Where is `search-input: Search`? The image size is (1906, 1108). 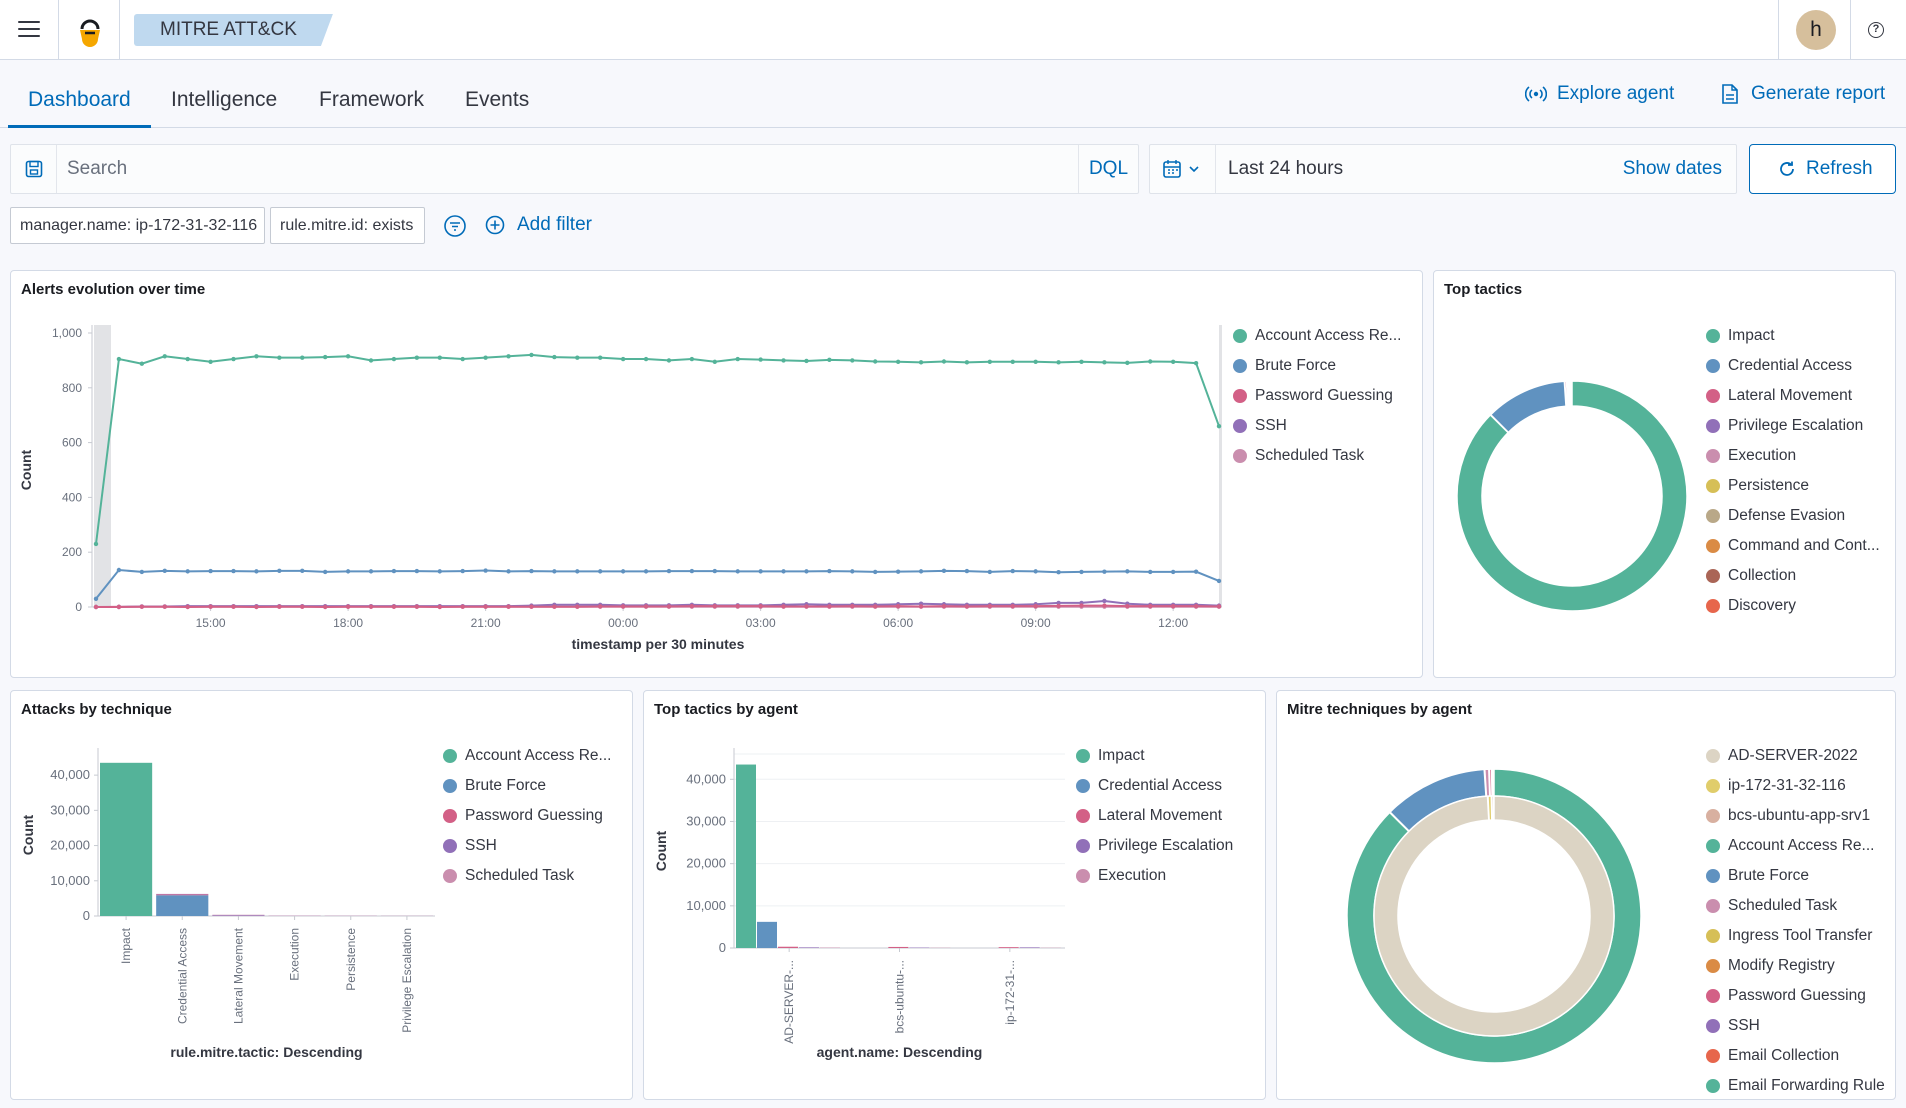 search-input: Search is located at coordinates (97, 168).